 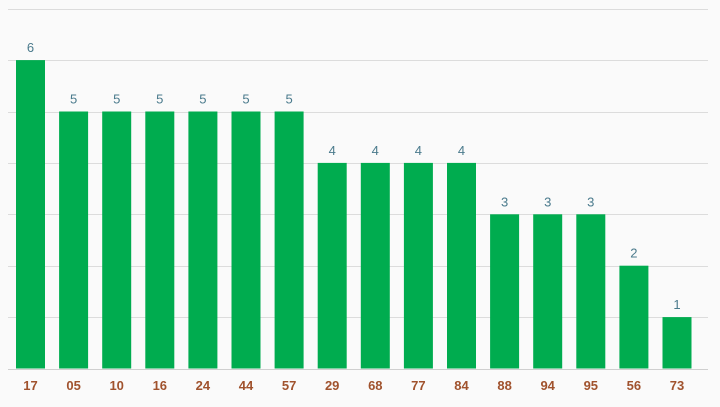 What do you see at coordinates (30, 47) in the screenshot?
I see `value-label: 6` at bounding box center [30, 47].